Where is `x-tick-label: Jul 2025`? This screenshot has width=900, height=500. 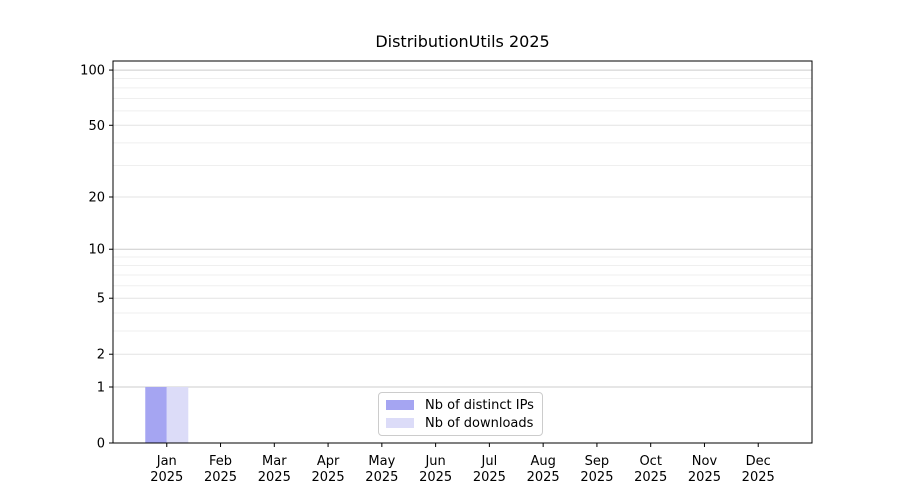 x-tick-label: Jul 2025 is located at coordinates (489, 469).